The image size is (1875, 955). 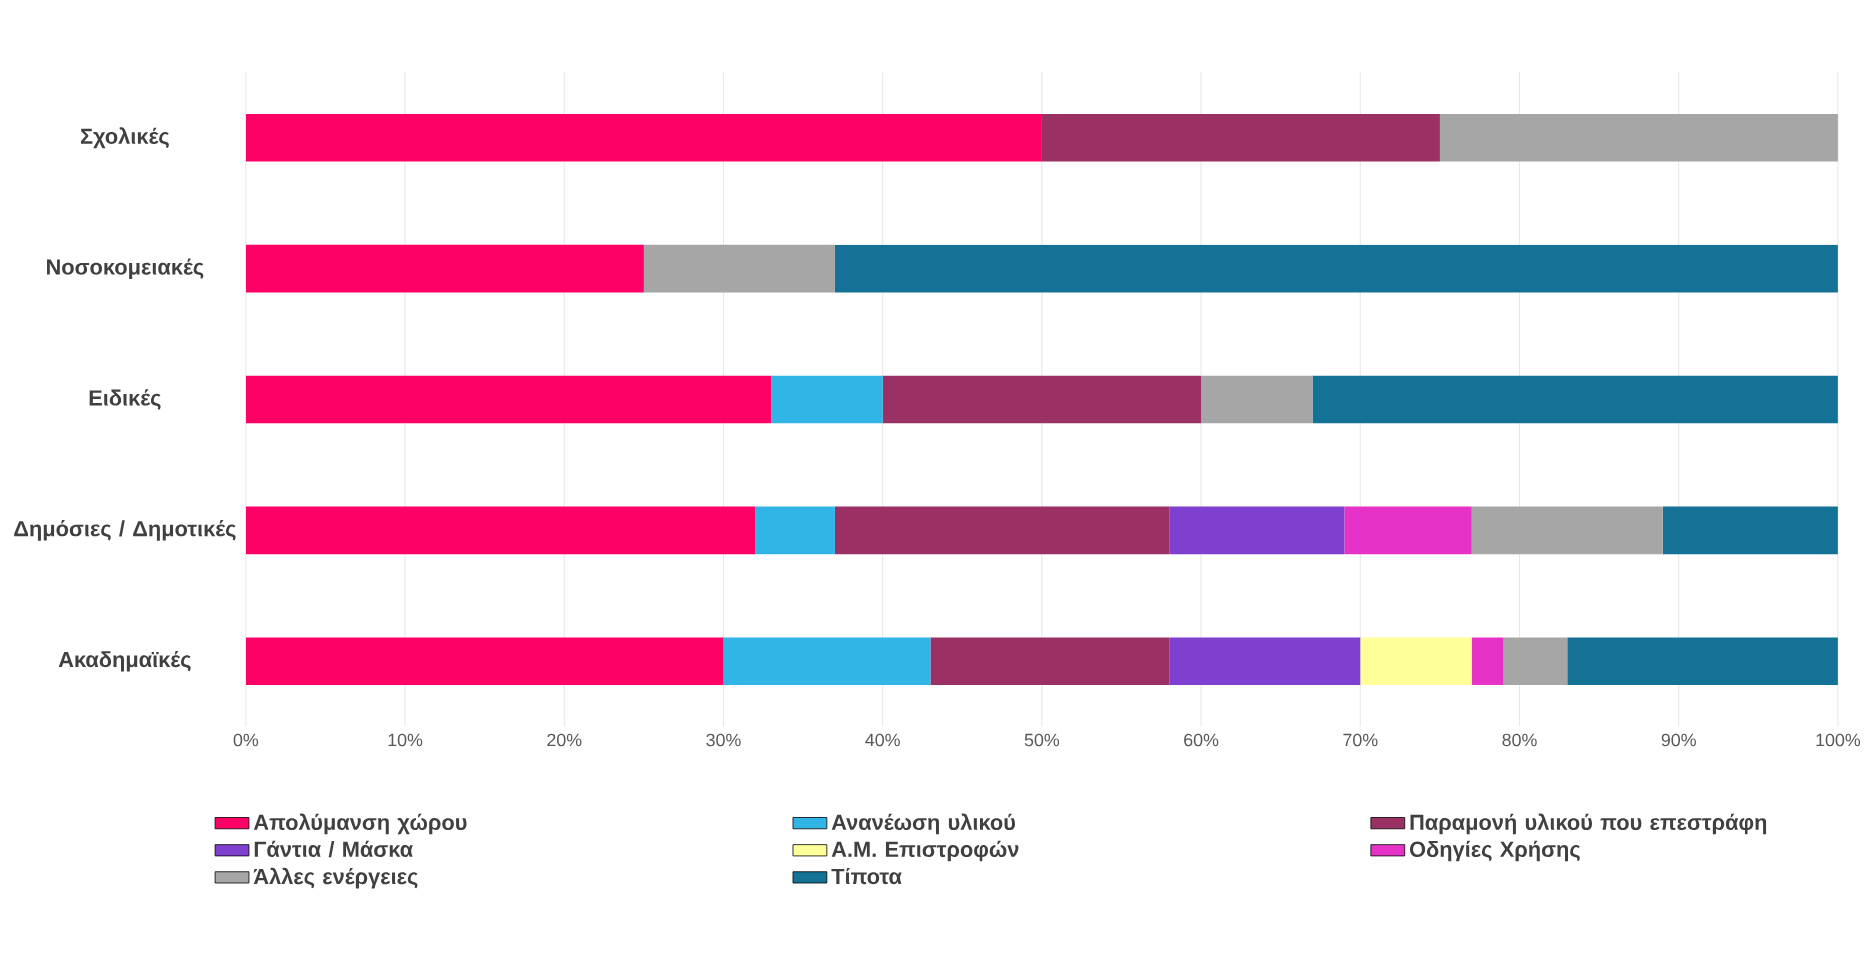 What do you see at coordinates (1494, 851) in the screenshot?
I see `legend-label: Οδηγίες Χρήσης` at bounding box center [1494, 851].